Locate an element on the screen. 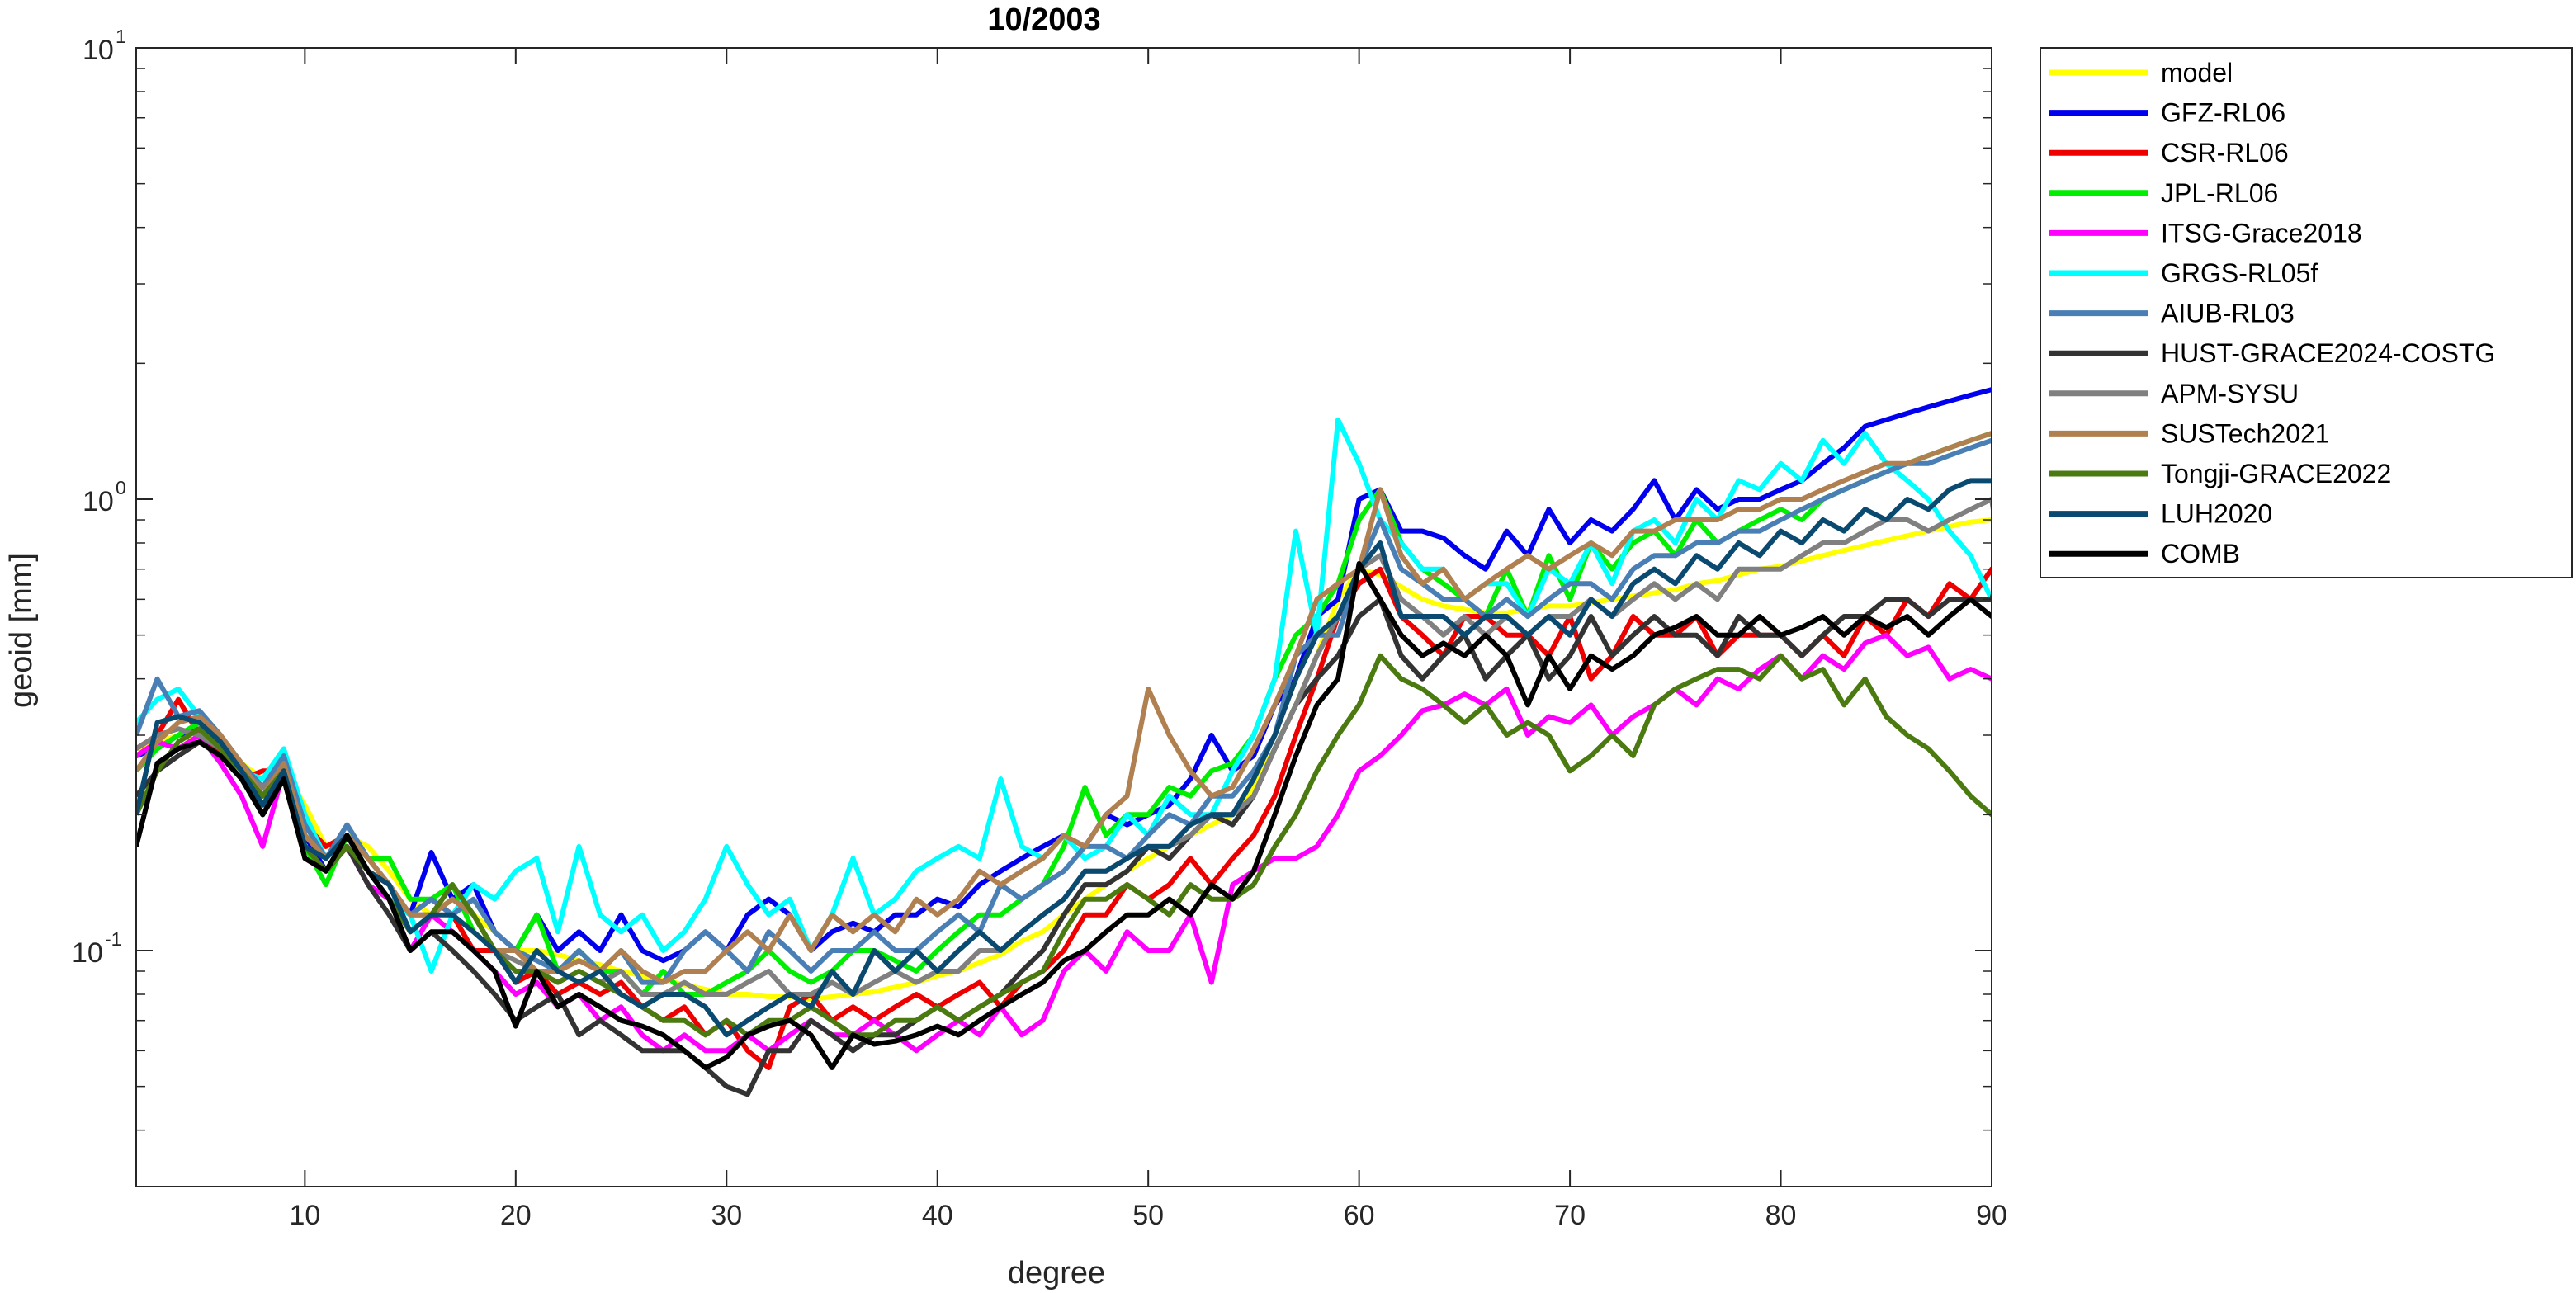  x-tick-label: 70 is located at coordinates (1570, 1215).